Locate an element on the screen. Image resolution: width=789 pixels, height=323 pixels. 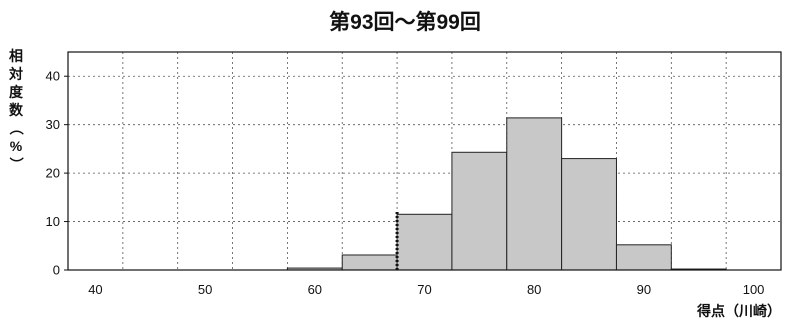
y-tick-label: 10 is located at coordinates (53, 221).